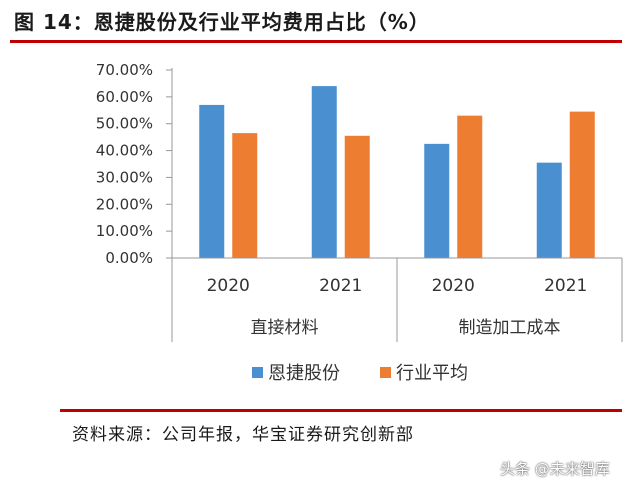 The height and width of the screenshot is (486, 640). Describe the element at coordinates (124, 231) in the screenshot. I see `y-tick-label: 10.00%` at that location.